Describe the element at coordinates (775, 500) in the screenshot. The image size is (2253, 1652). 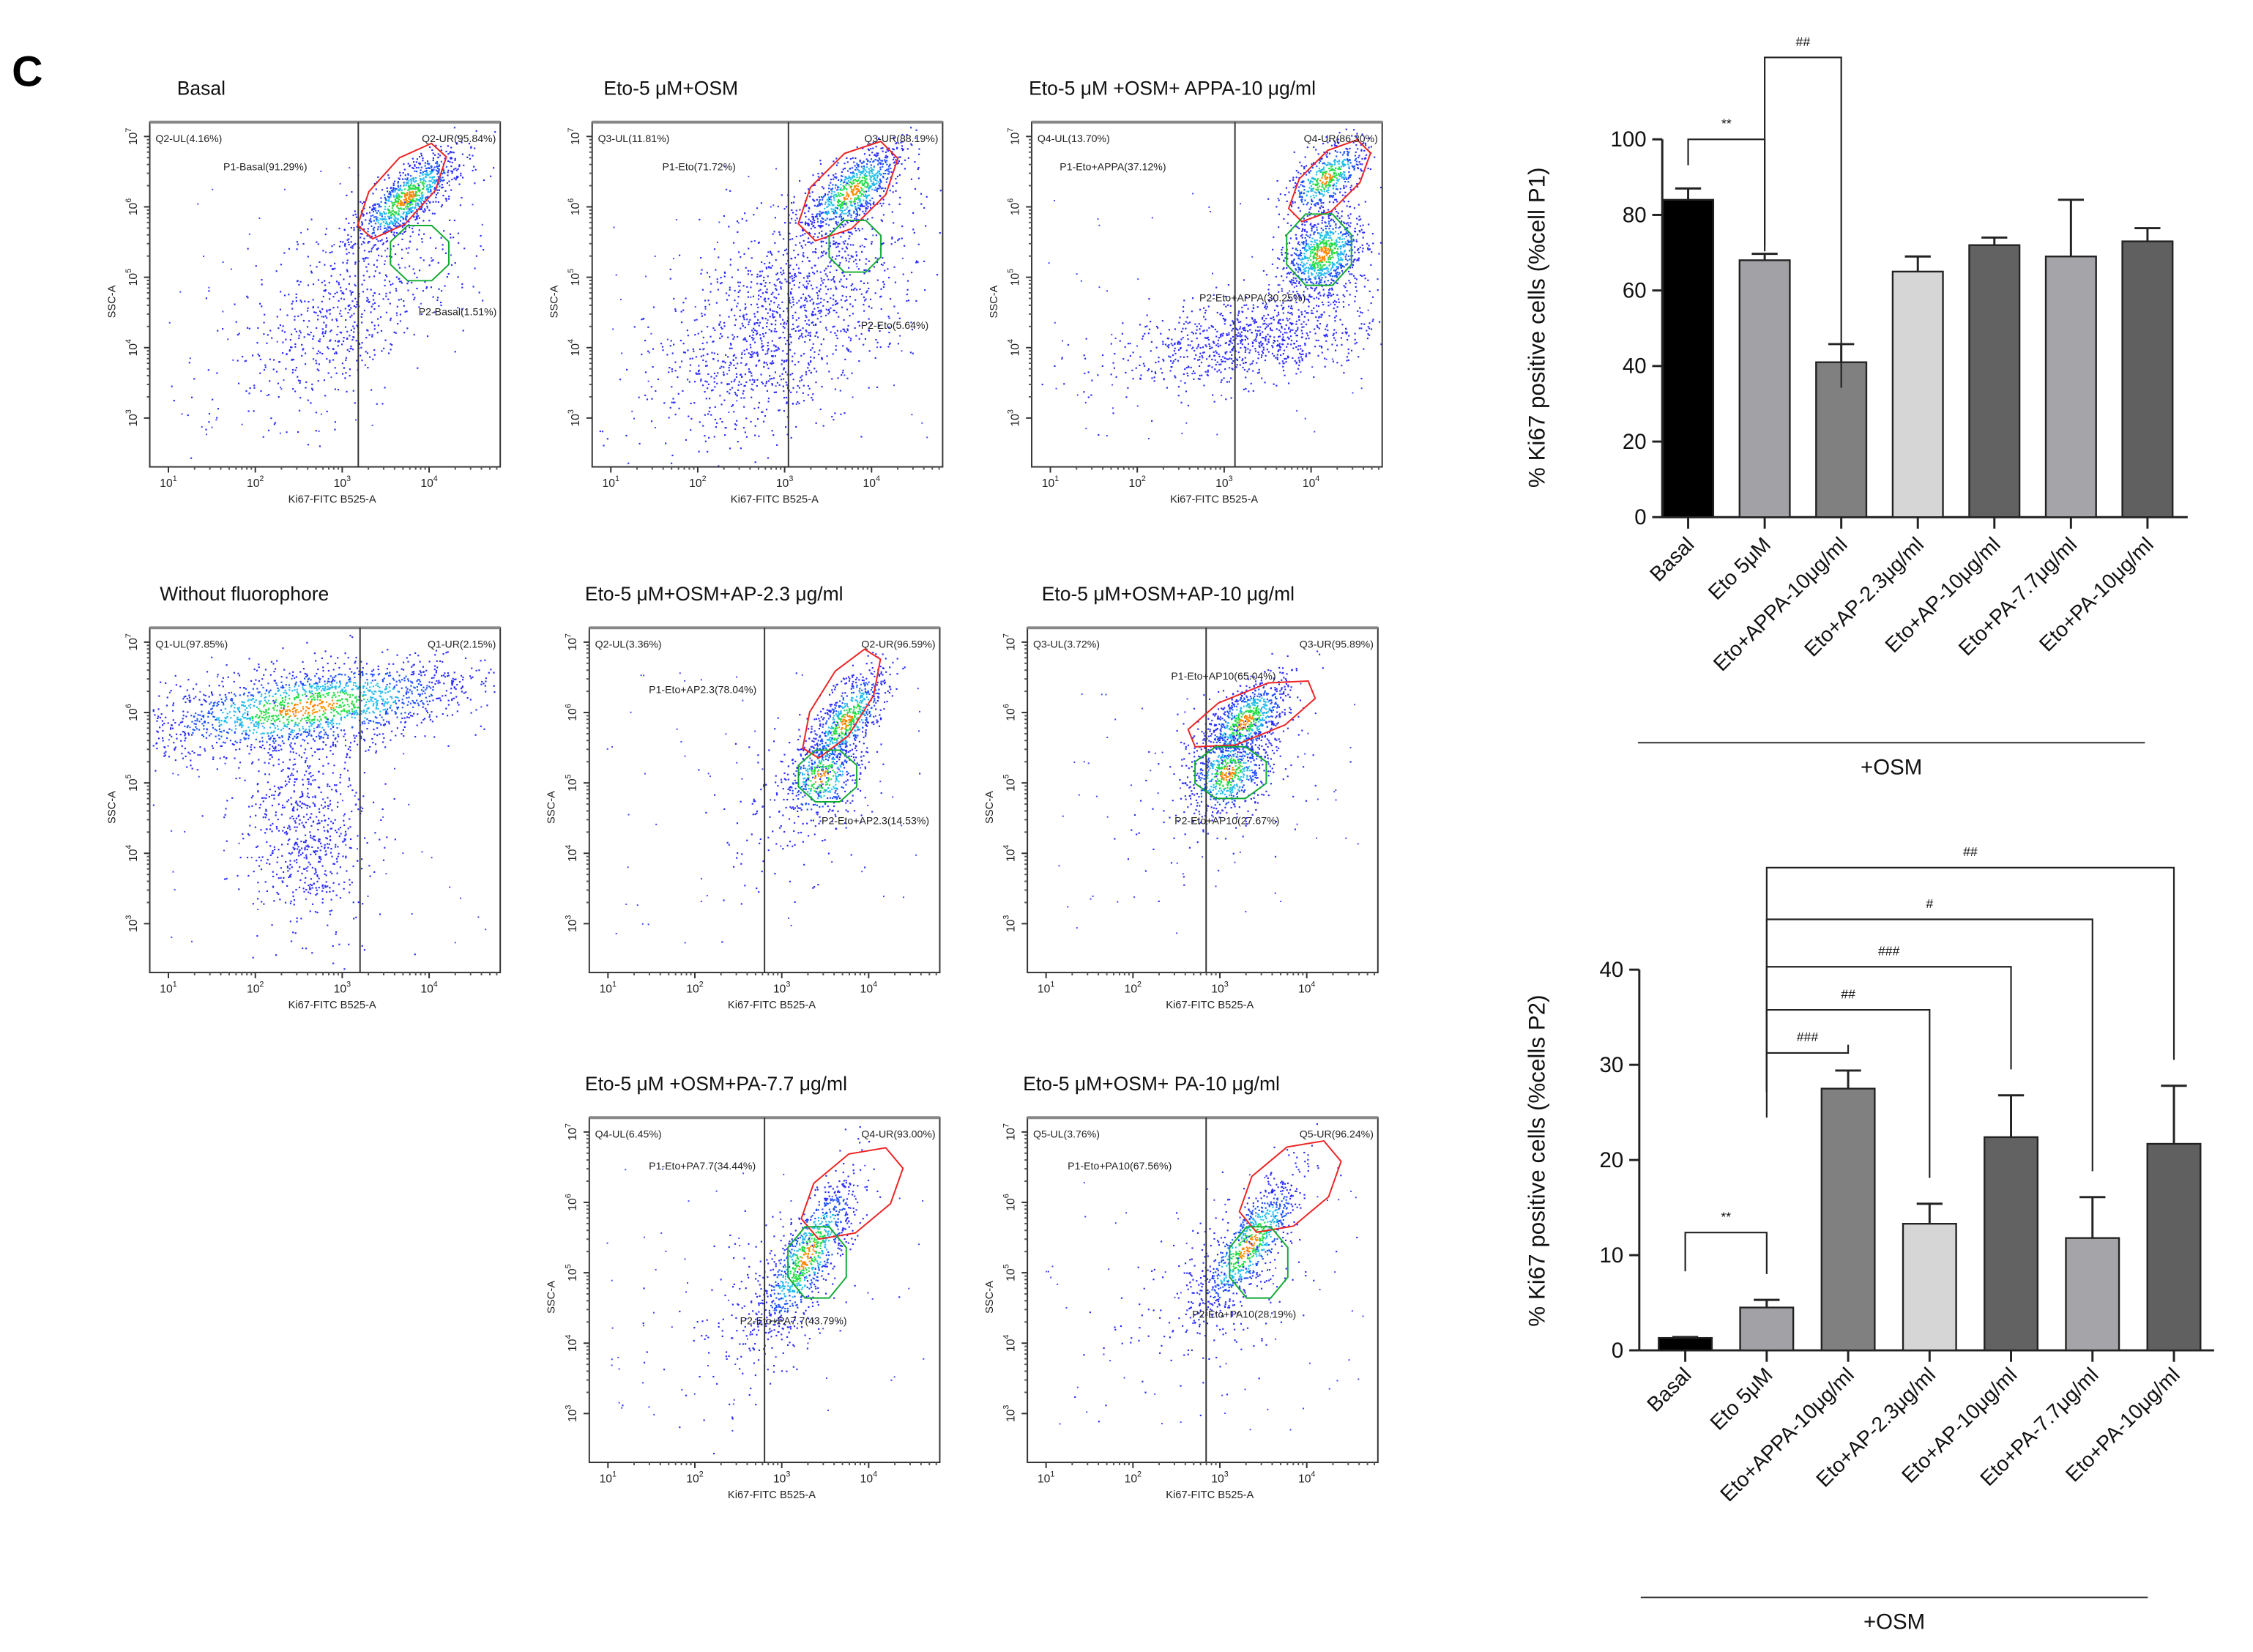
I see `x-axis-label: Ki67-FITC B525-A` at that location.